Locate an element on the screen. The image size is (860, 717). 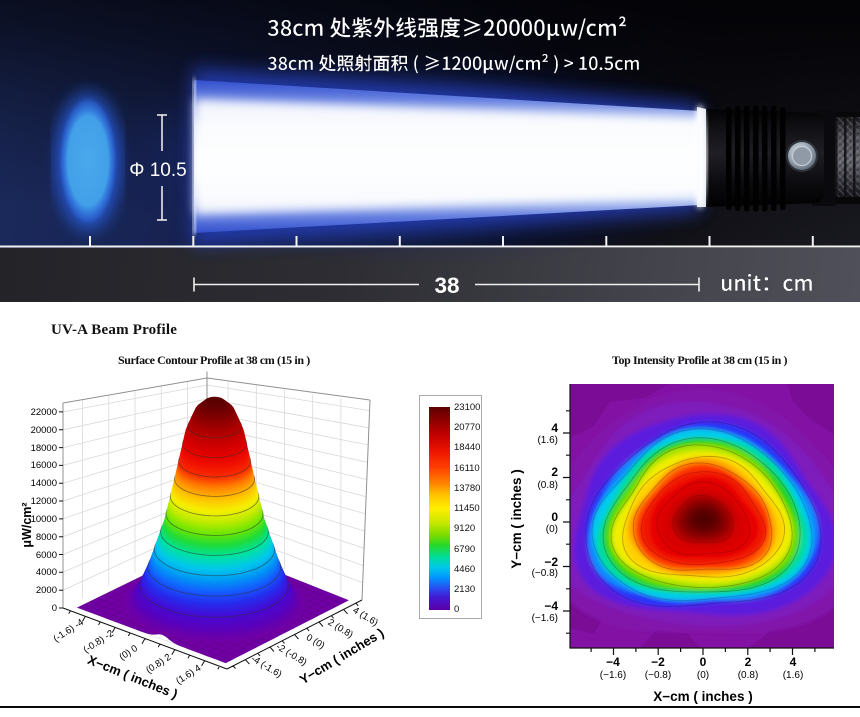
svg-text: 18000 is located at coordinates (44, 448).